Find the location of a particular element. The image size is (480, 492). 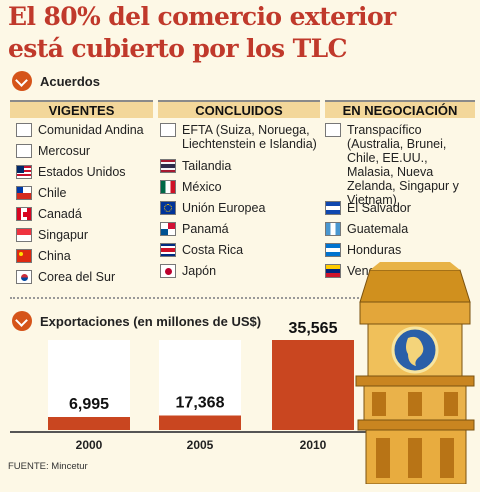

bar-2010 is located at coordinates (313, 385).